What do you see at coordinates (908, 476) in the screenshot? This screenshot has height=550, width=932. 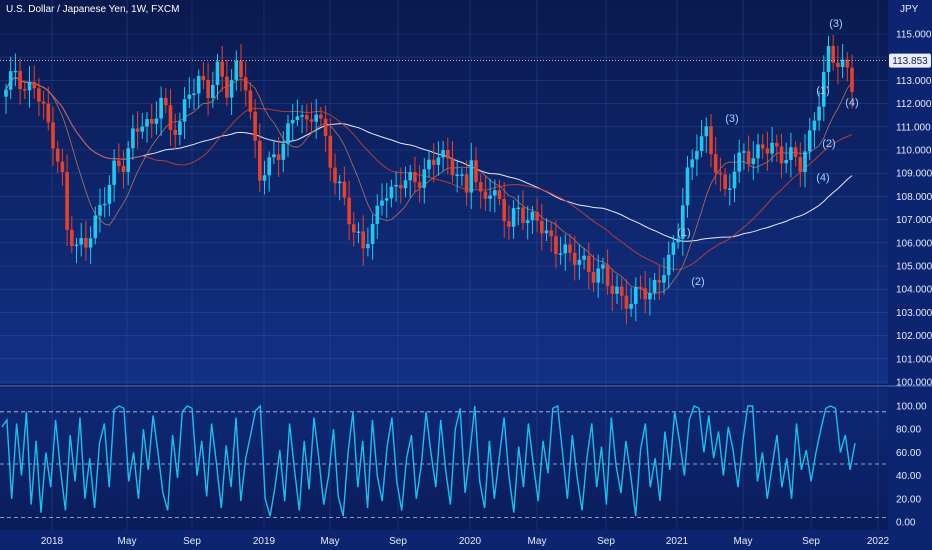 I see `oscillator-axis-label: 40.00` at bounding box center [908, 476].